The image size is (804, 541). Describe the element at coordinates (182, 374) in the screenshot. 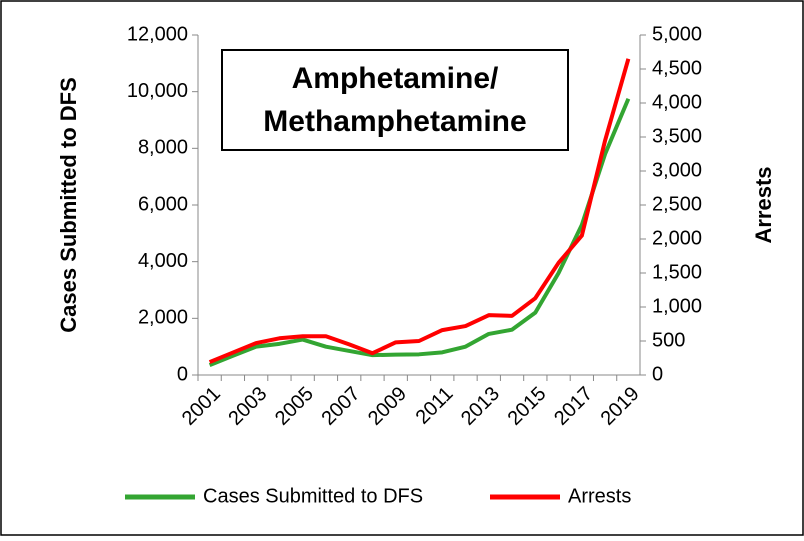

I see `y-tick-label: 0` at that location.